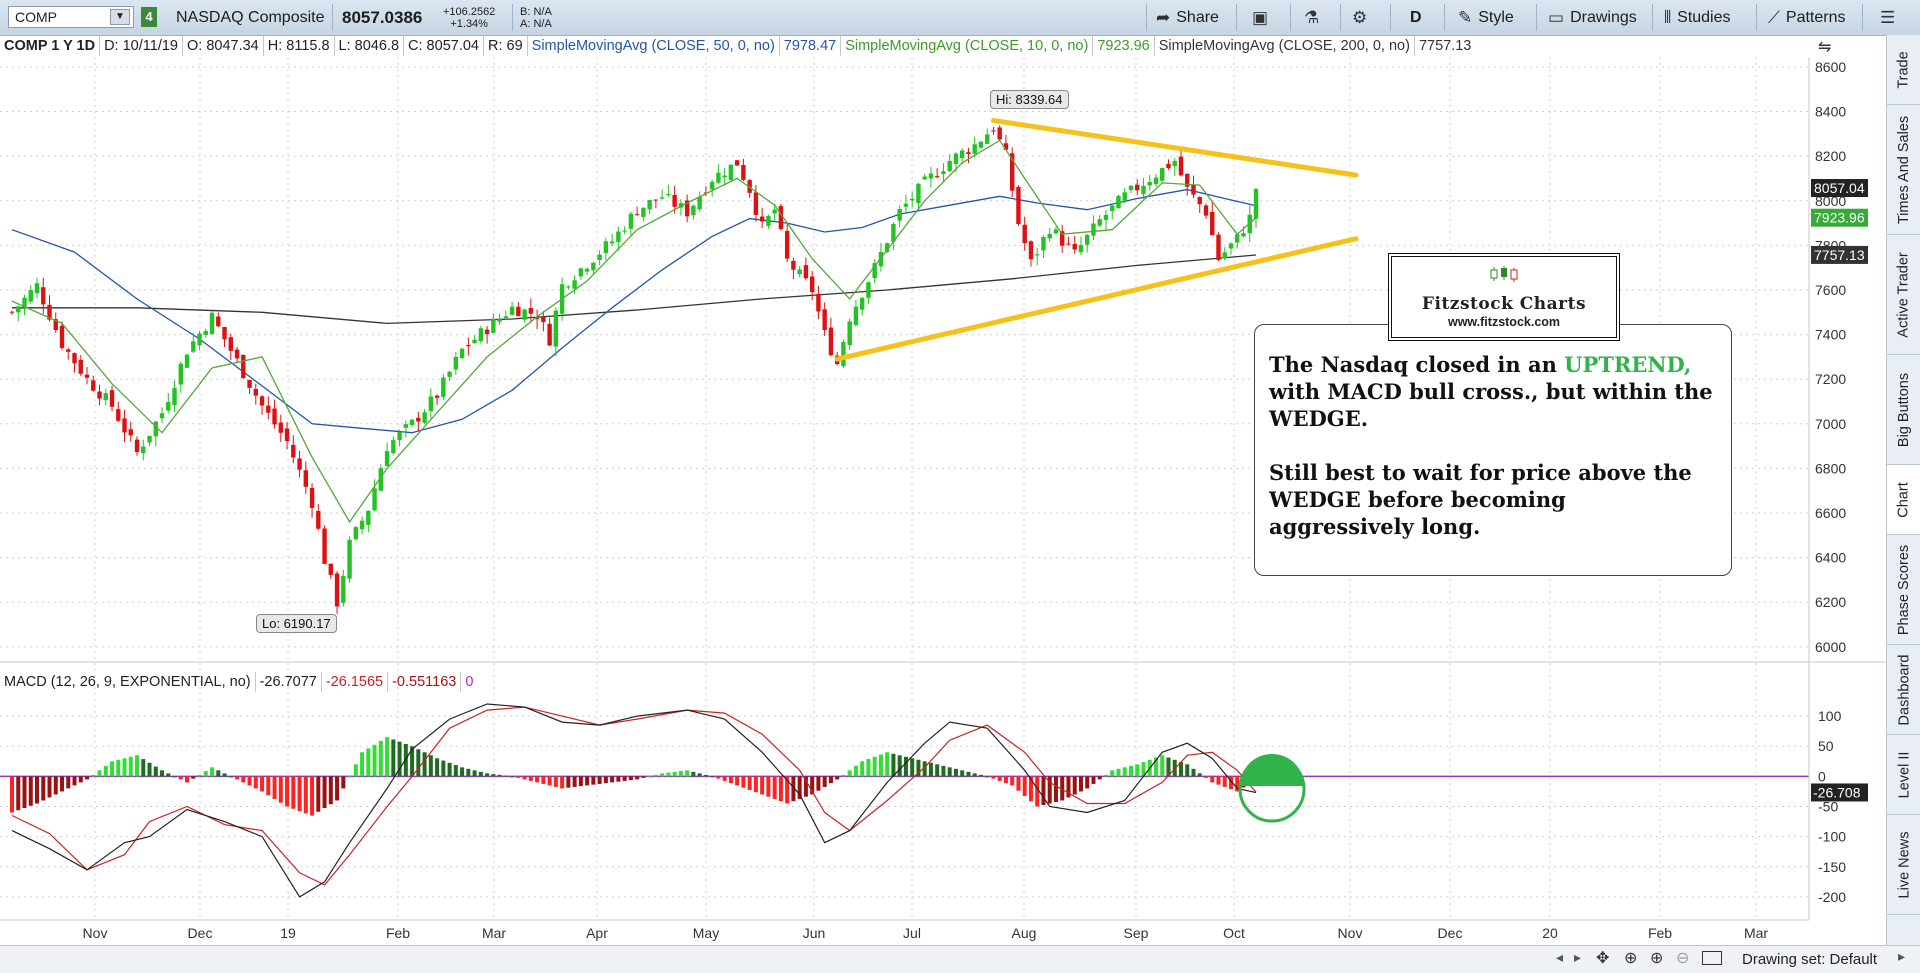 The width and height of the screenshot is (1920, 973). What do you see at coordinates (1486, 17) in the screenshot?
I see `style-button: ✎ Style` at bounding box center [1486, 17].